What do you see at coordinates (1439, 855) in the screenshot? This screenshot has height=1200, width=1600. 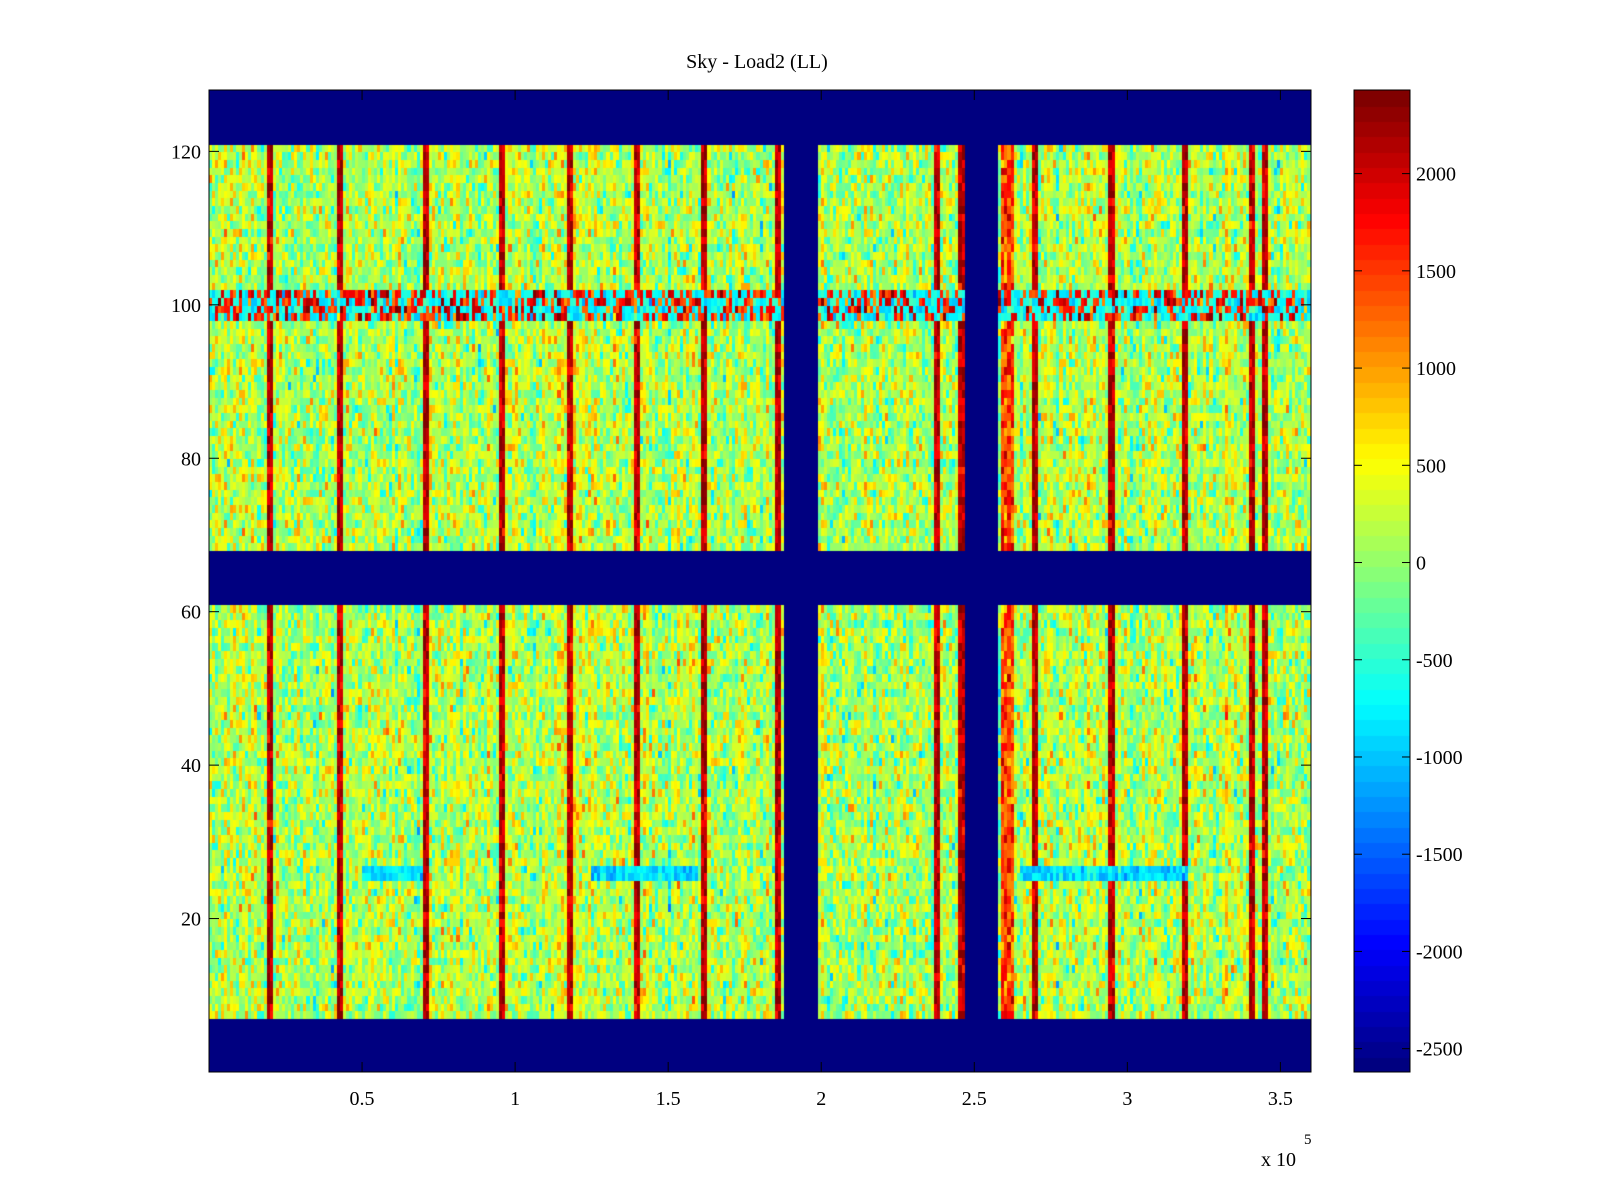 I see `colorbar-tick-label: -1500` at bounding box center [1439, 855].